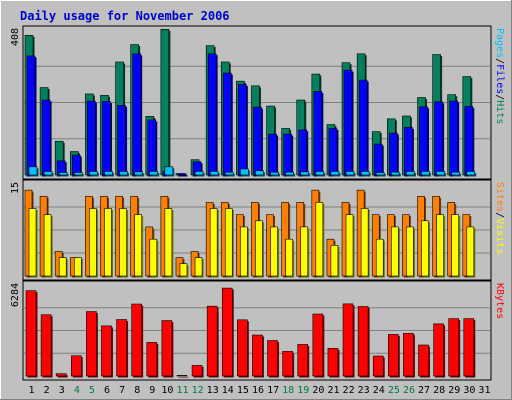 The width and height of the screenshot is (512, 400). What do you see at coordinates (499, 215) in the screenshot?
I see `legend-entry: /` at bounding box center [499, 215].